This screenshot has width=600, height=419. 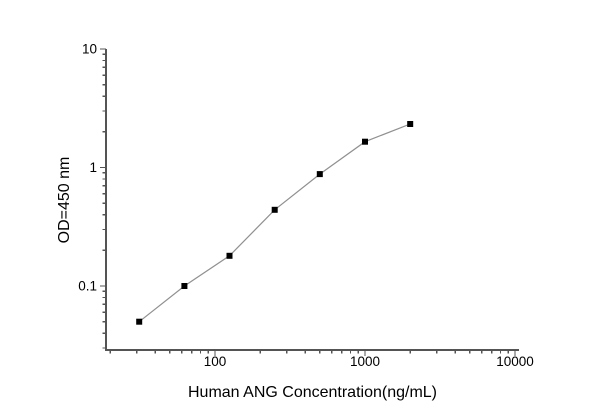 What do you see at coordinates (64, 200) in the screenshot?
I see `y-axis-title: OD=450 nm` at bounding box center [64, 200].